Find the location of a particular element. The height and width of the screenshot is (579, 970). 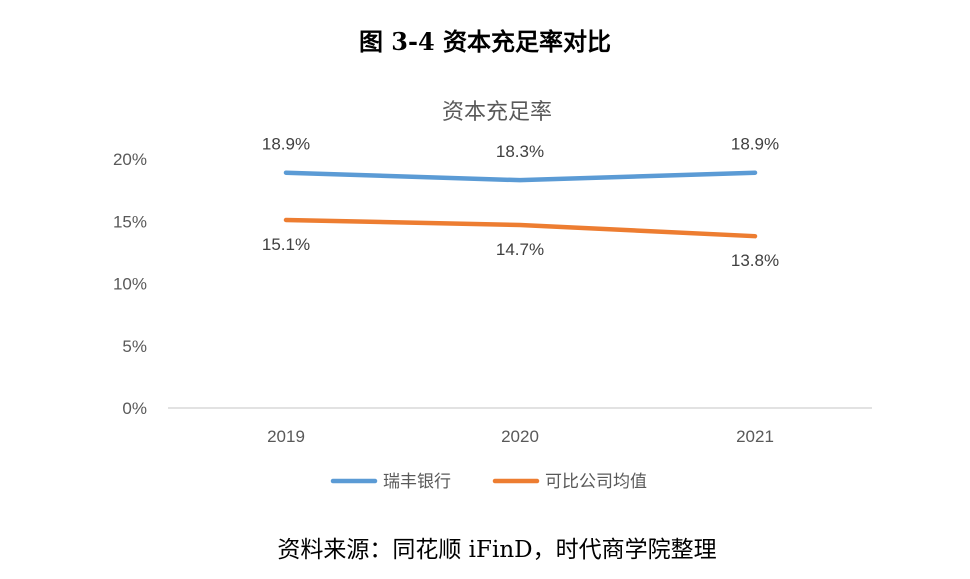

y-tick-label: 5% is located at coordinates (134, 346).